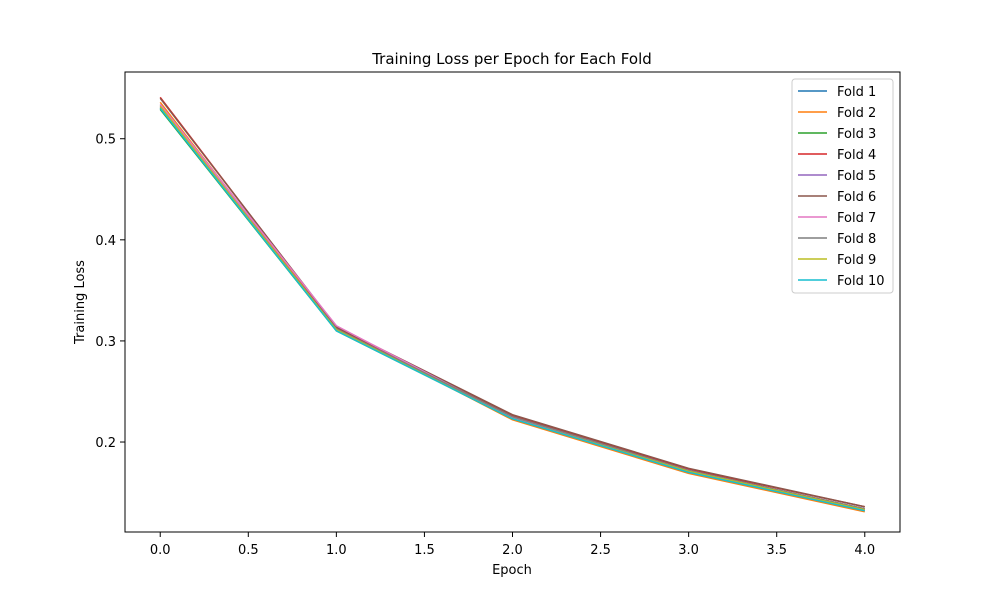 The width and height of the screenshot is (1000, 600). Describe the element at coordinates (856, 260) in the screenshot. I see `legend-label-fold-9: Fold 9` at that location.